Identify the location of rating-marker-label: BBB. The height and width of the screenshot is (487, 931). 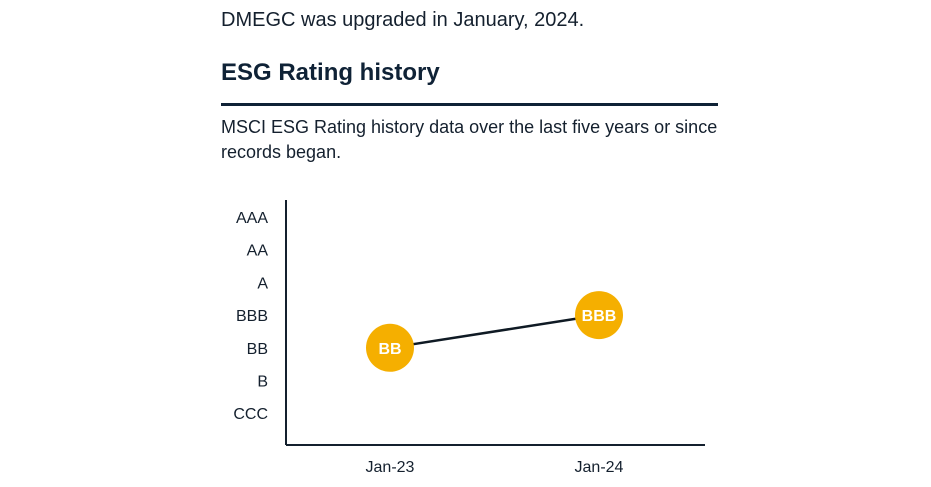
(599, 316).